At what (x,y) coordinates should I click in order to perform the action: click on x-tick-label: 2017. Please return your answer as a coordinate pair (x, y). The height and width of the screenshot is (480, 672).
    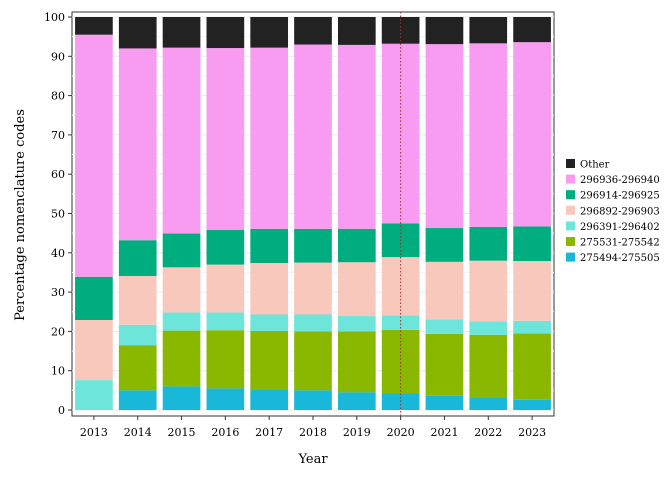
    Looking at the image, I should click on (269, 432).